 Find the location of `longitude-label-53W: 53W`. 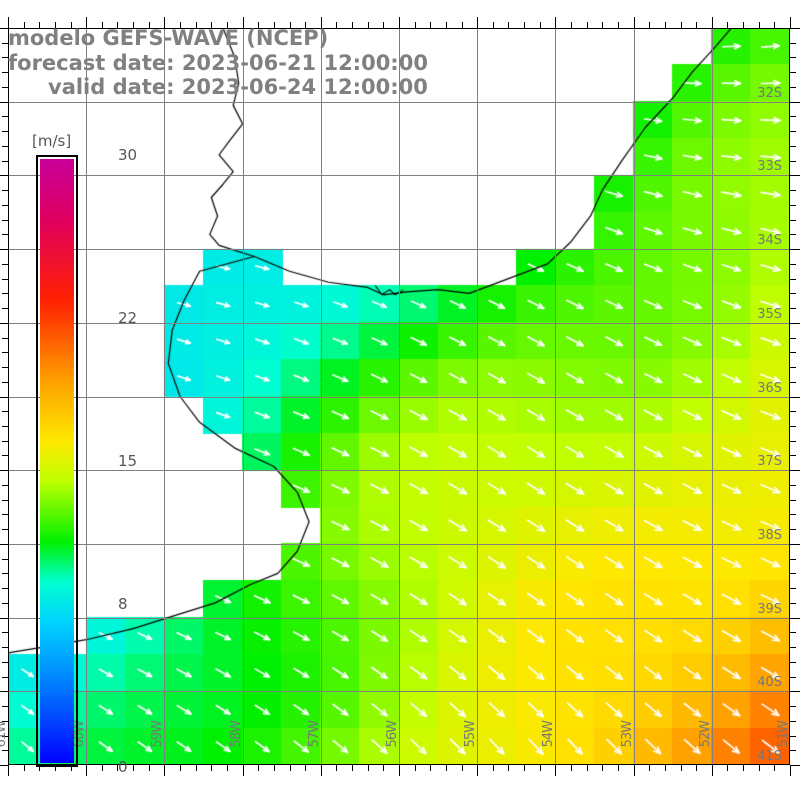

longitude-label-53W: 53W is located at coordinates (627, 734).